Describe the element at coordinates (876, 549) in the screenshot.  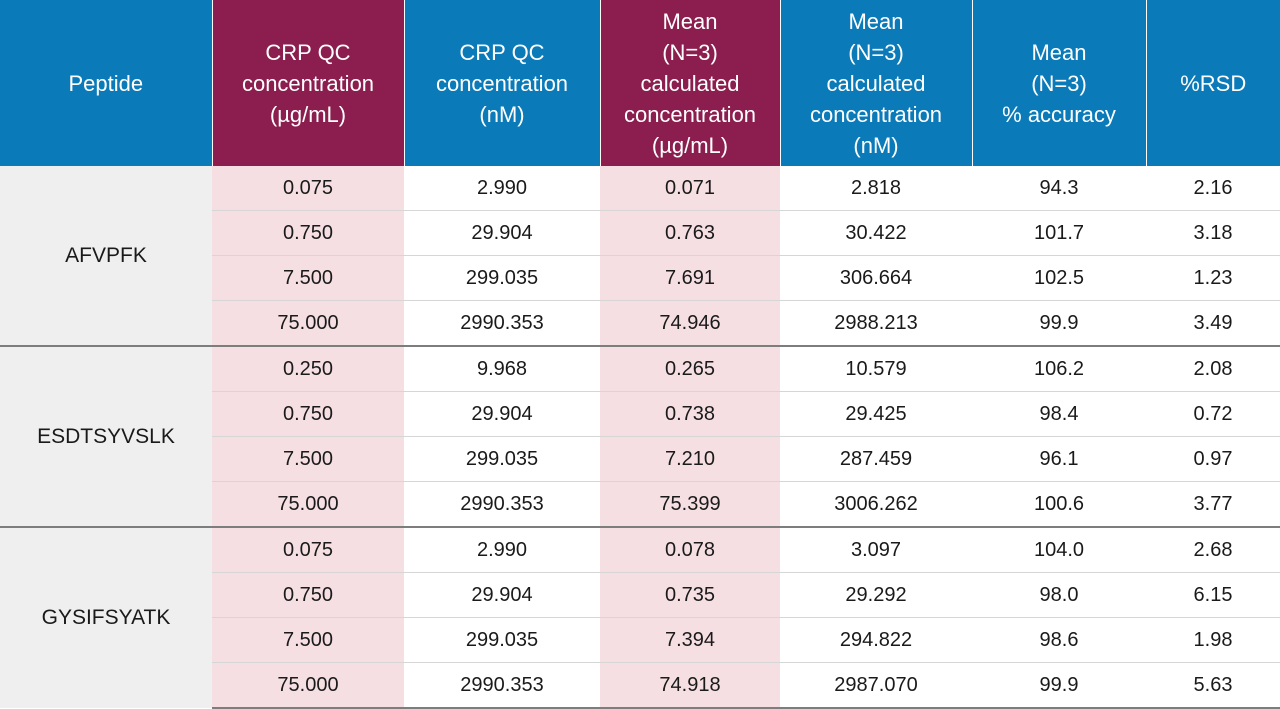
I see `cell-mean-calculated-concentration-nm: 3.097` at that location.